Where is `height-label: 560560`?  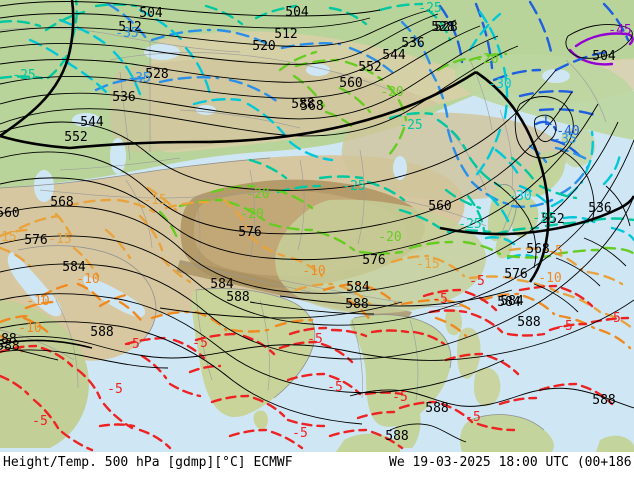
height-label: 560560 is located at coordinates (439, 206).